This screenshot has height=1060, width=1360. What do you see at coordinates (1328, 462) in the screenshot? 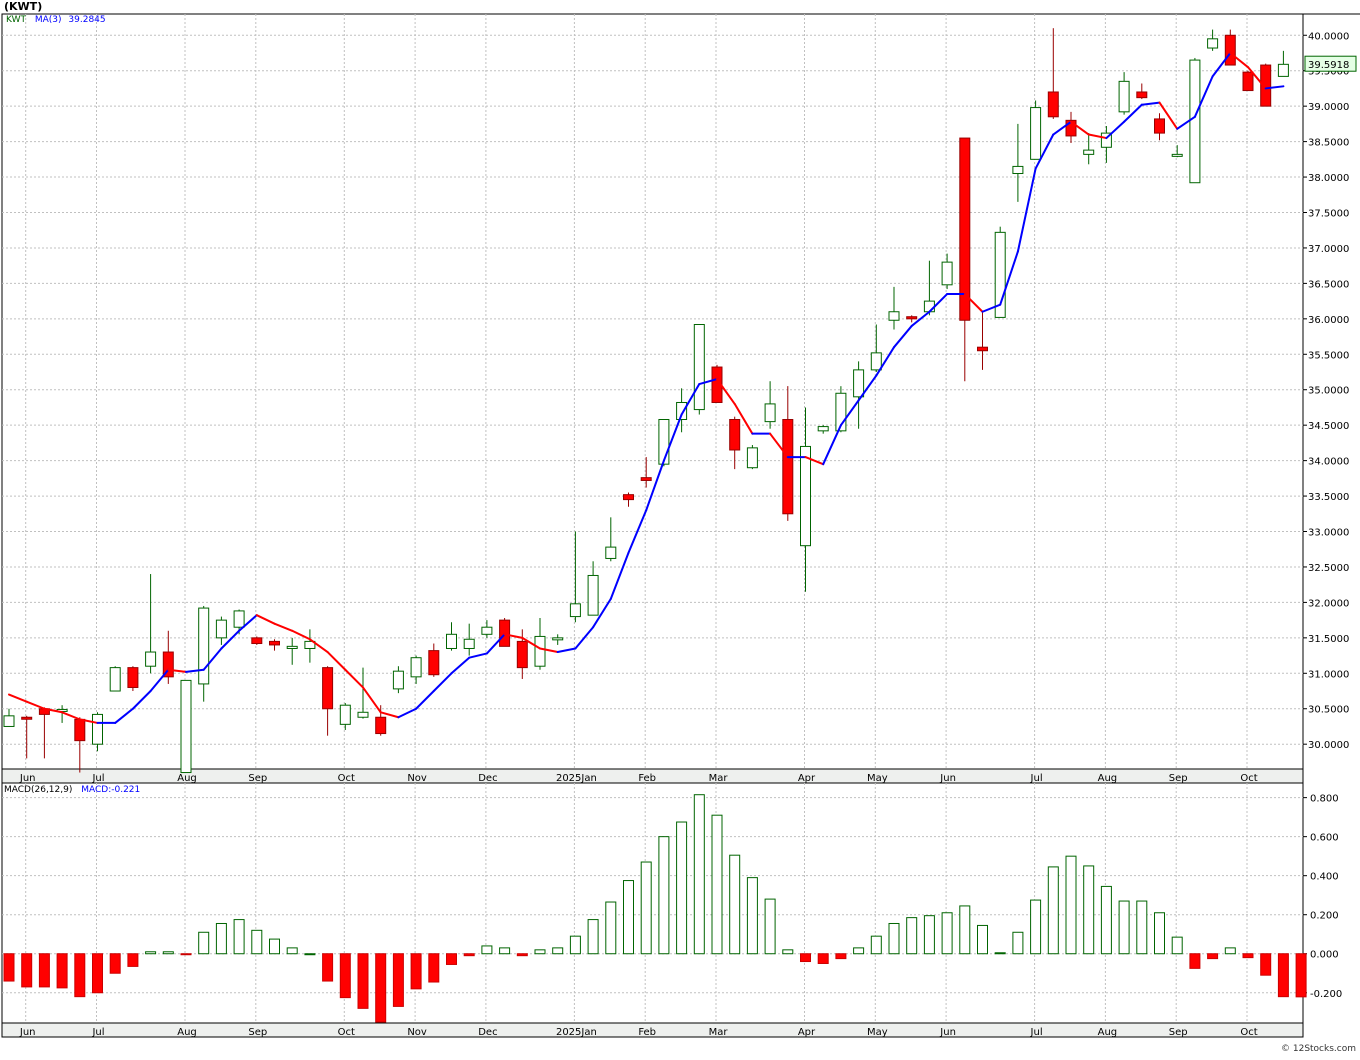
I see `price-y-tick-label: 34.0000` at bounding box center [1328, 462].